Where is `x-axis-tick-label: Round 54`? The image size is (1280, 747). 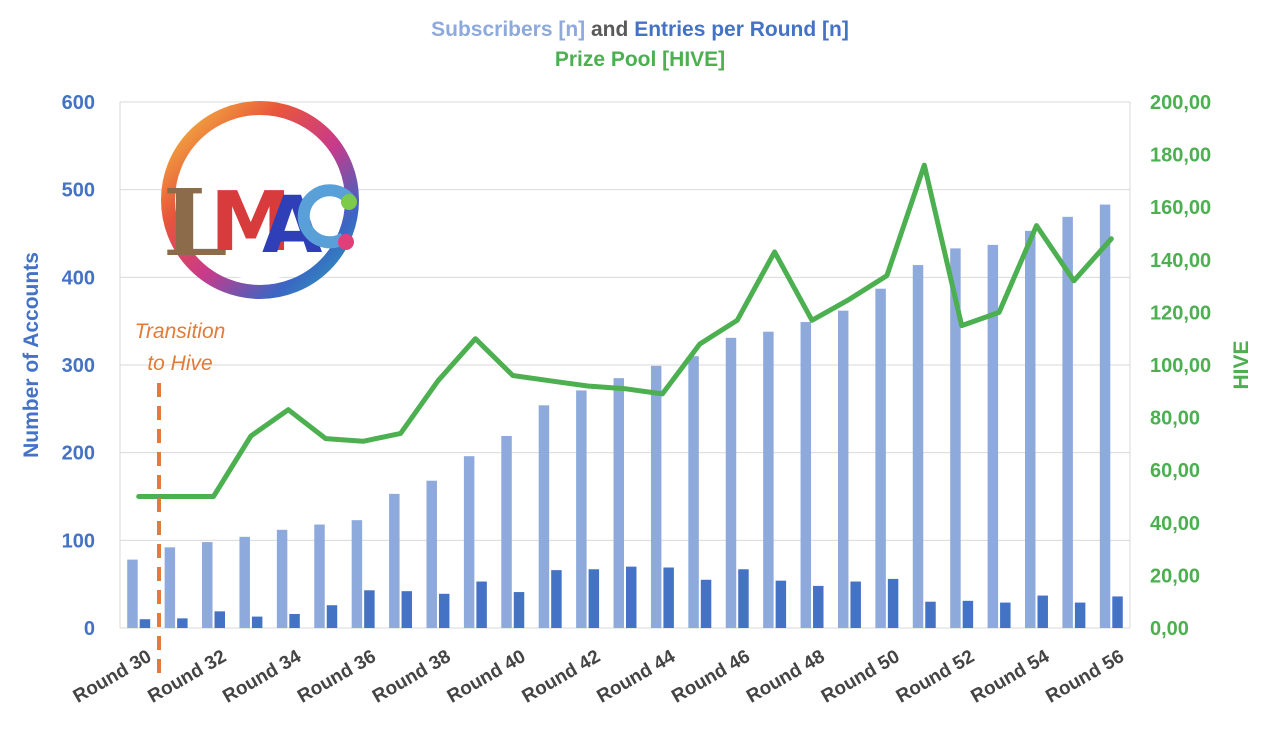
x-axis-tick-label: Round 54 is located at coordinates (1011, 677).